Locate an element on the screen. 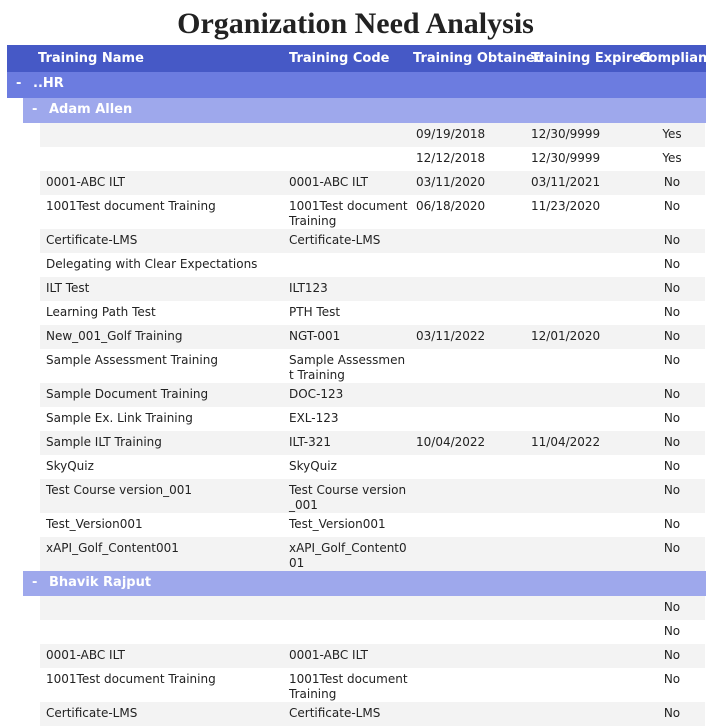  training-row: 09/19/2018 12/30/9999 Yes is located at coordinates (372, 135).